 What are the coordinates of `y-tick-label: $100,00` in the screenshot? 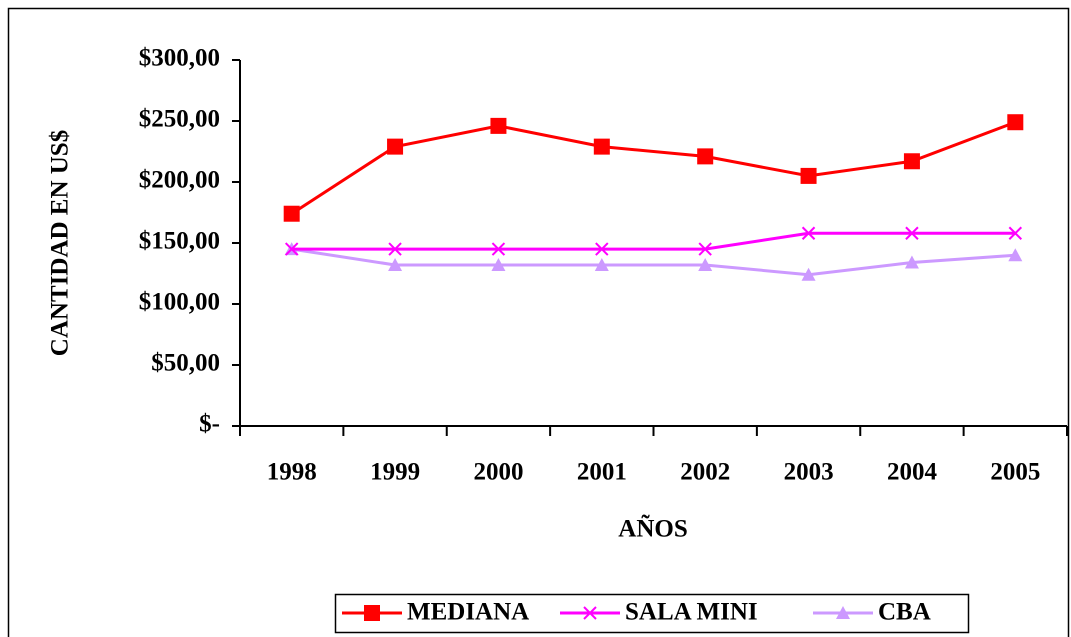 It's located at (179, 302).